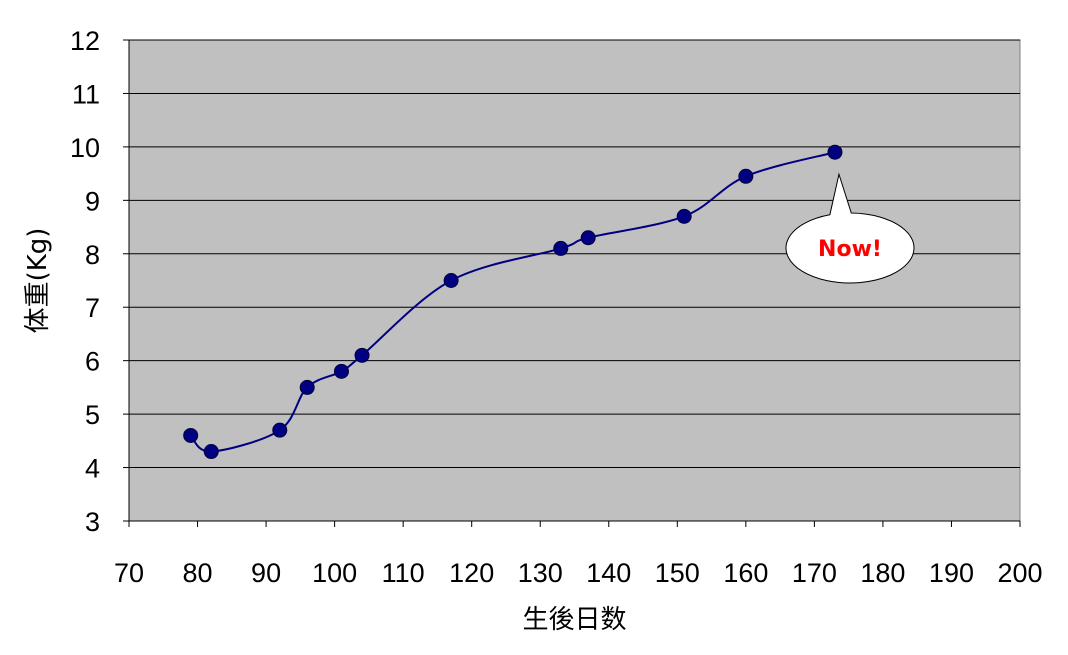  What do you see at coordinates (578, 554) in the screenshot?
I see `x-axis-ticks: 70 80 90 100 110 120 130 140 150 160 170 180 190 200` at bounding box center [578, 554].